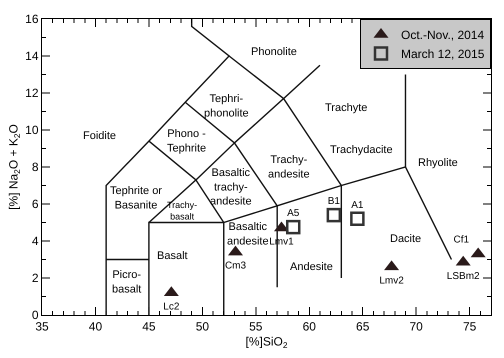 This screenshot has width=504, height=358. What do you see at coordinates (443, 54) in the screenshot?
I see `legend-label: March 12, 2015` at bounding box center [443, 54].